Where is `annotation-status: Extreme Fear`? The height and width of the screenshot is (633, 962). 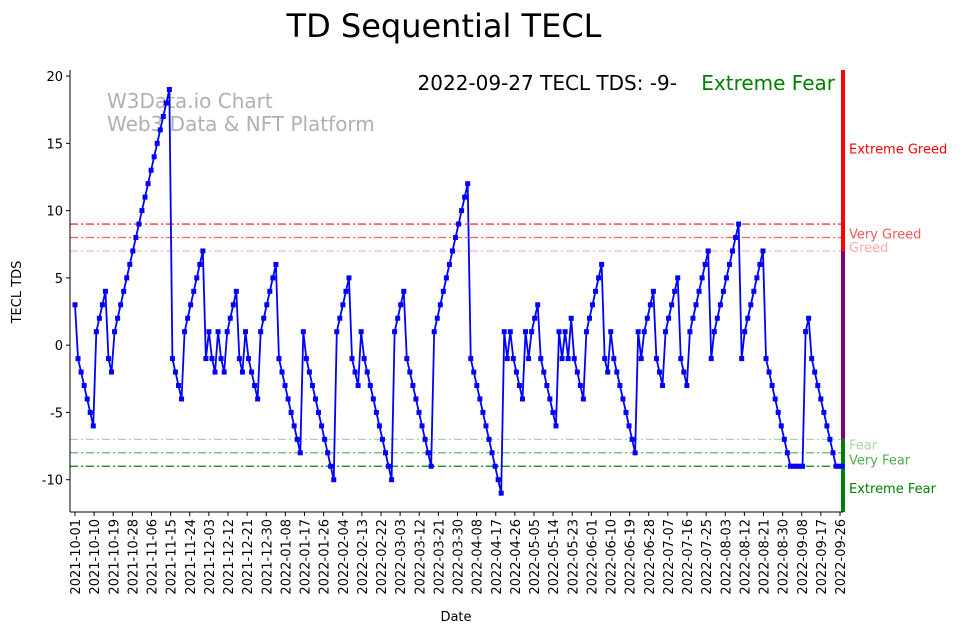 annotation-status: Extreme Fear is located at coordinates (768, 83).